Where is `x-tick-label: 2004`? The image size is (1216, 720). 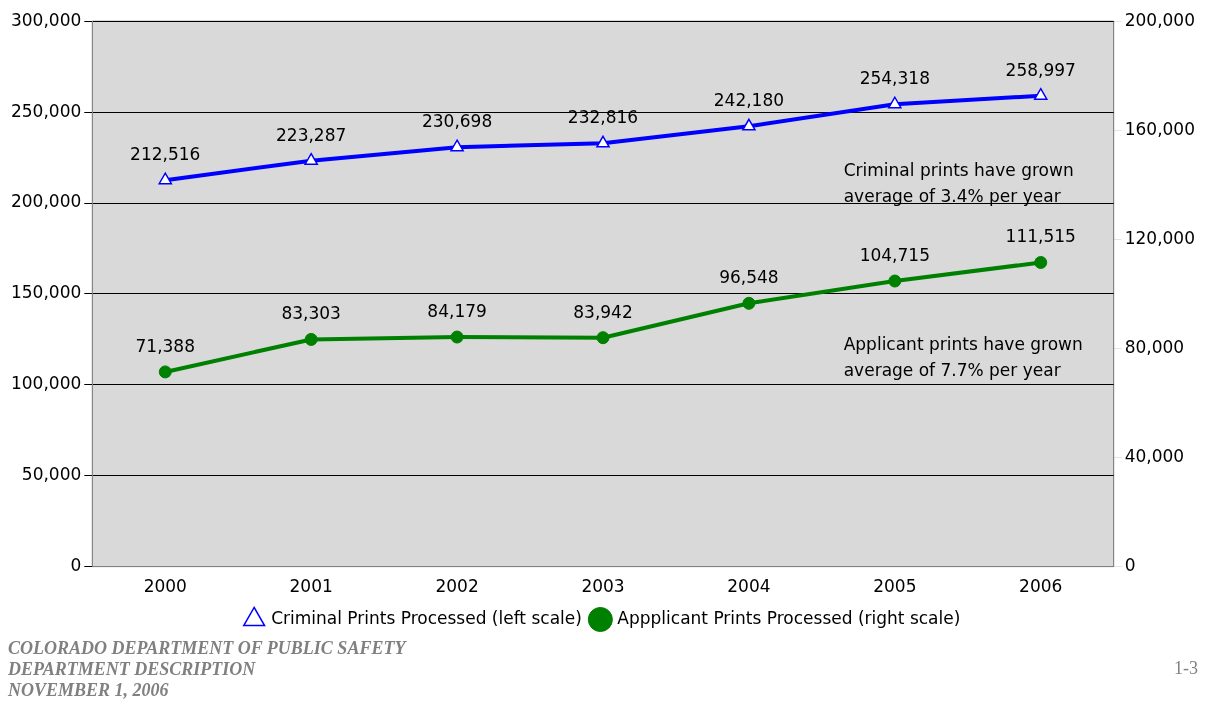 x-tick-label: 2004 is located at coordinates (749, 586).